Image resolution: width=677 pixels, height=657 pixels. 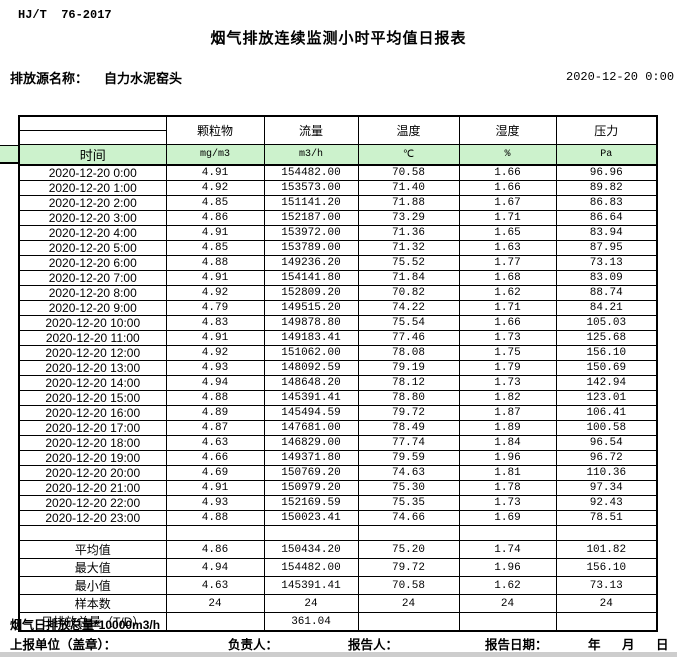 What do you see at coordinates (507, 278) in the screenshot?
I see `value-cell: 1.68` at bounding box center [507, 278].